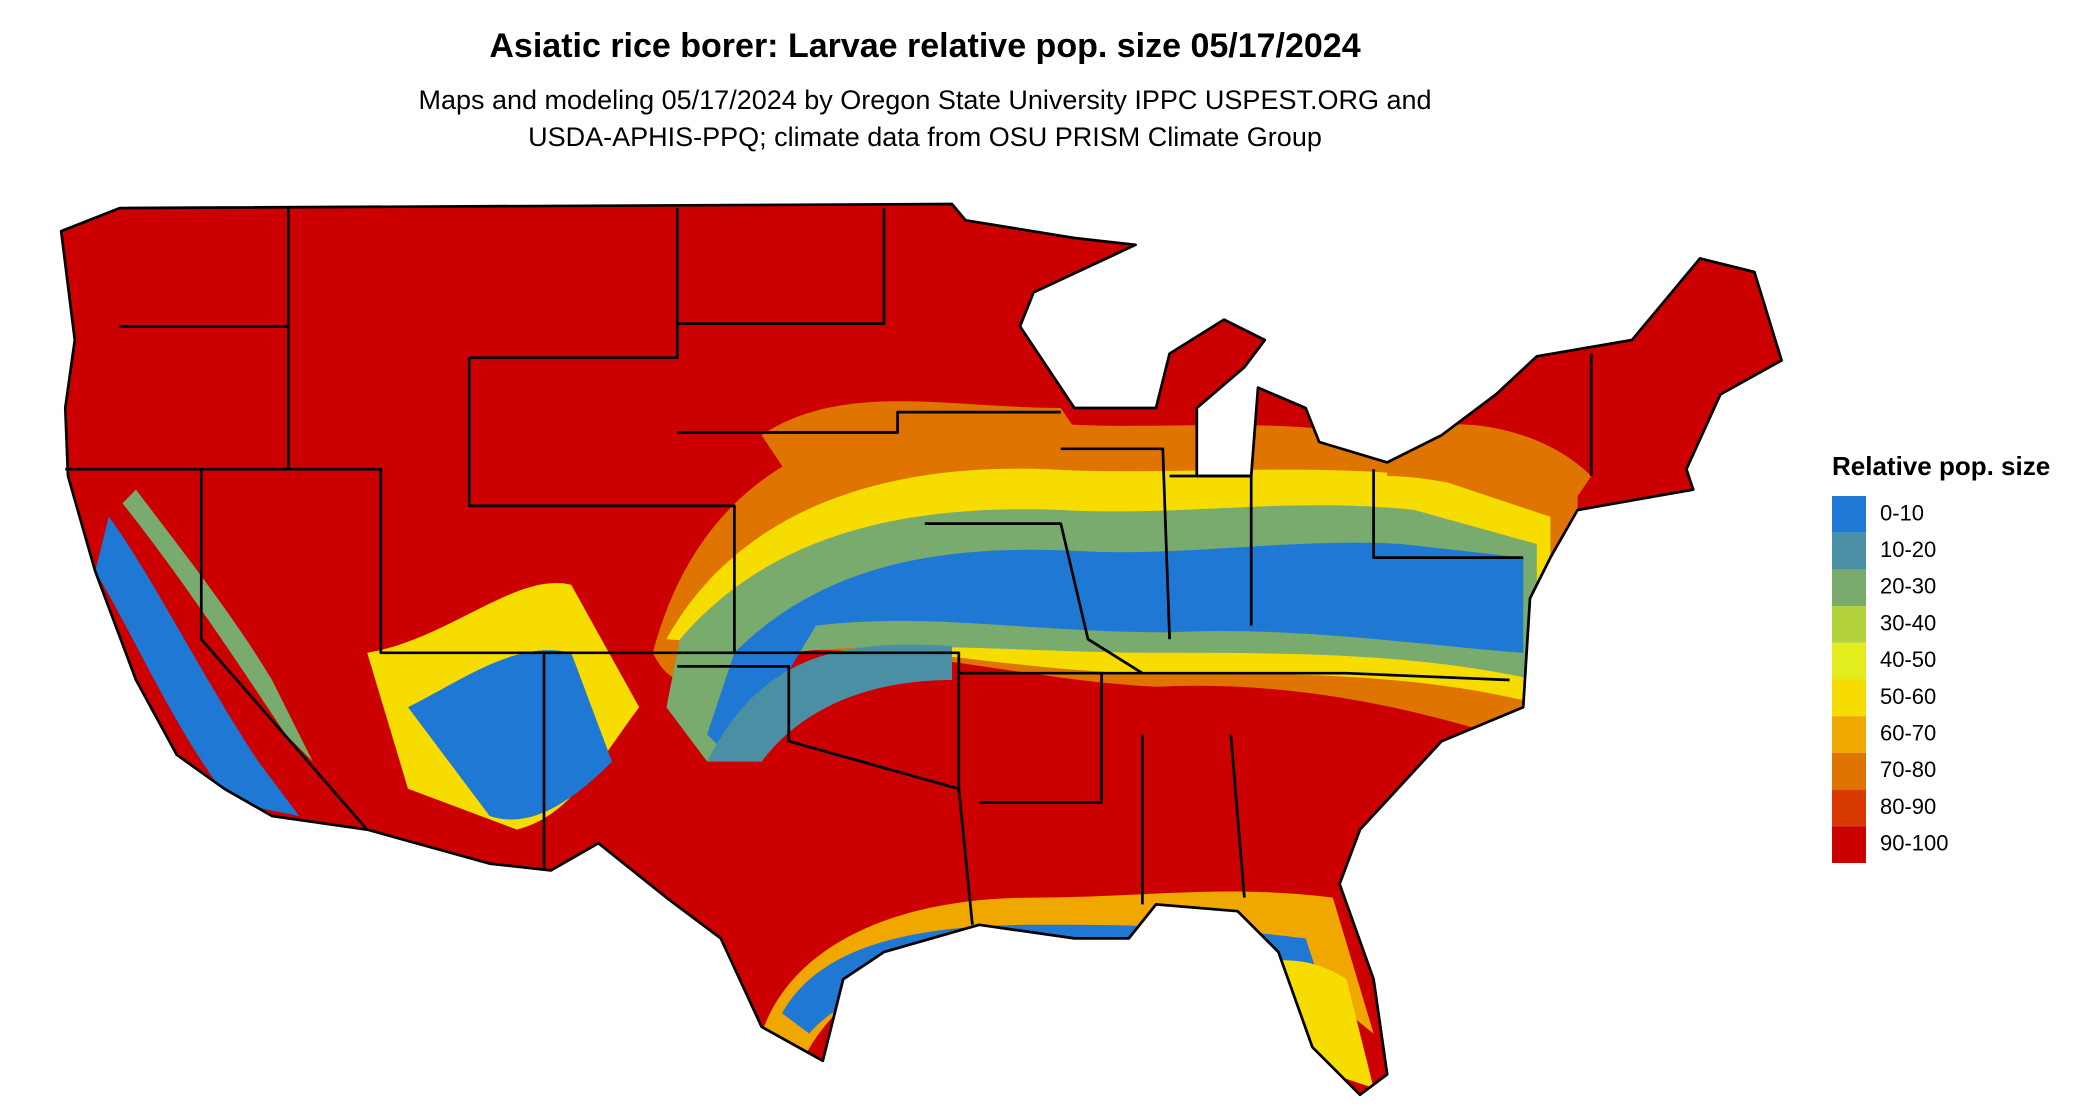  Describe the element at coordinates (1908, 622) in the screenshot. I see `legend-label: 30-40` at that location.